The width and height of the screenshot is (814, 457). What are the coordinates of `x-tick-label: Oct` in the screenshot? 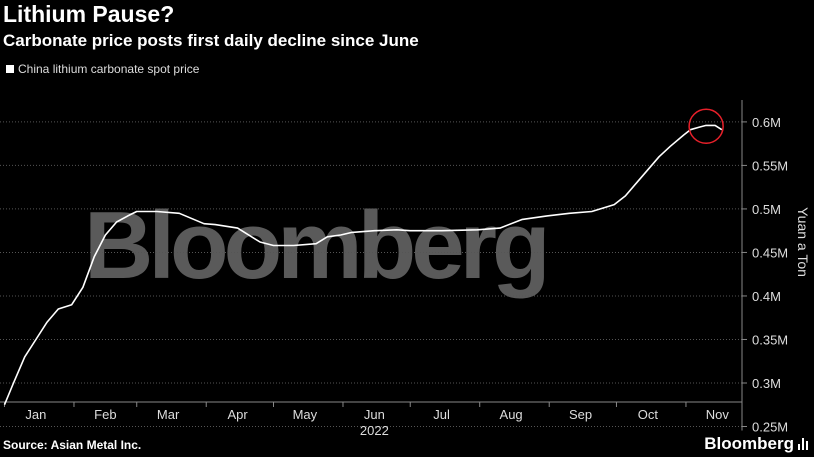 It's located at (648, 414).